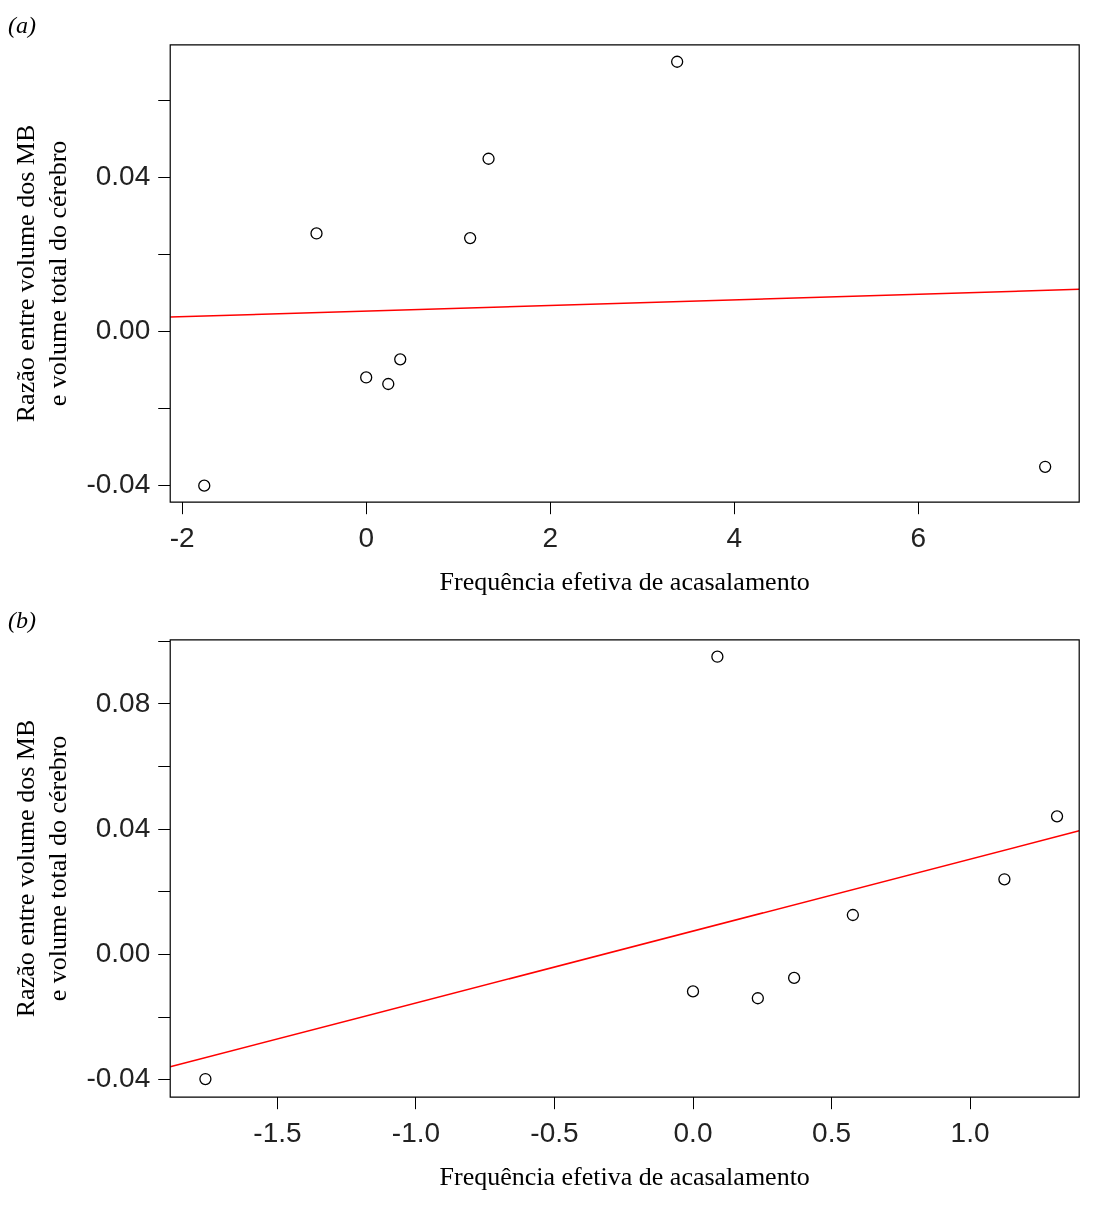 Image resolution: width=1094 pixels, height=1213 pixels. What do you see at coordinates (970, 1132) in the screenshot?
I see `x-tick-label: 1.0` at bounding box center [970, 1132].